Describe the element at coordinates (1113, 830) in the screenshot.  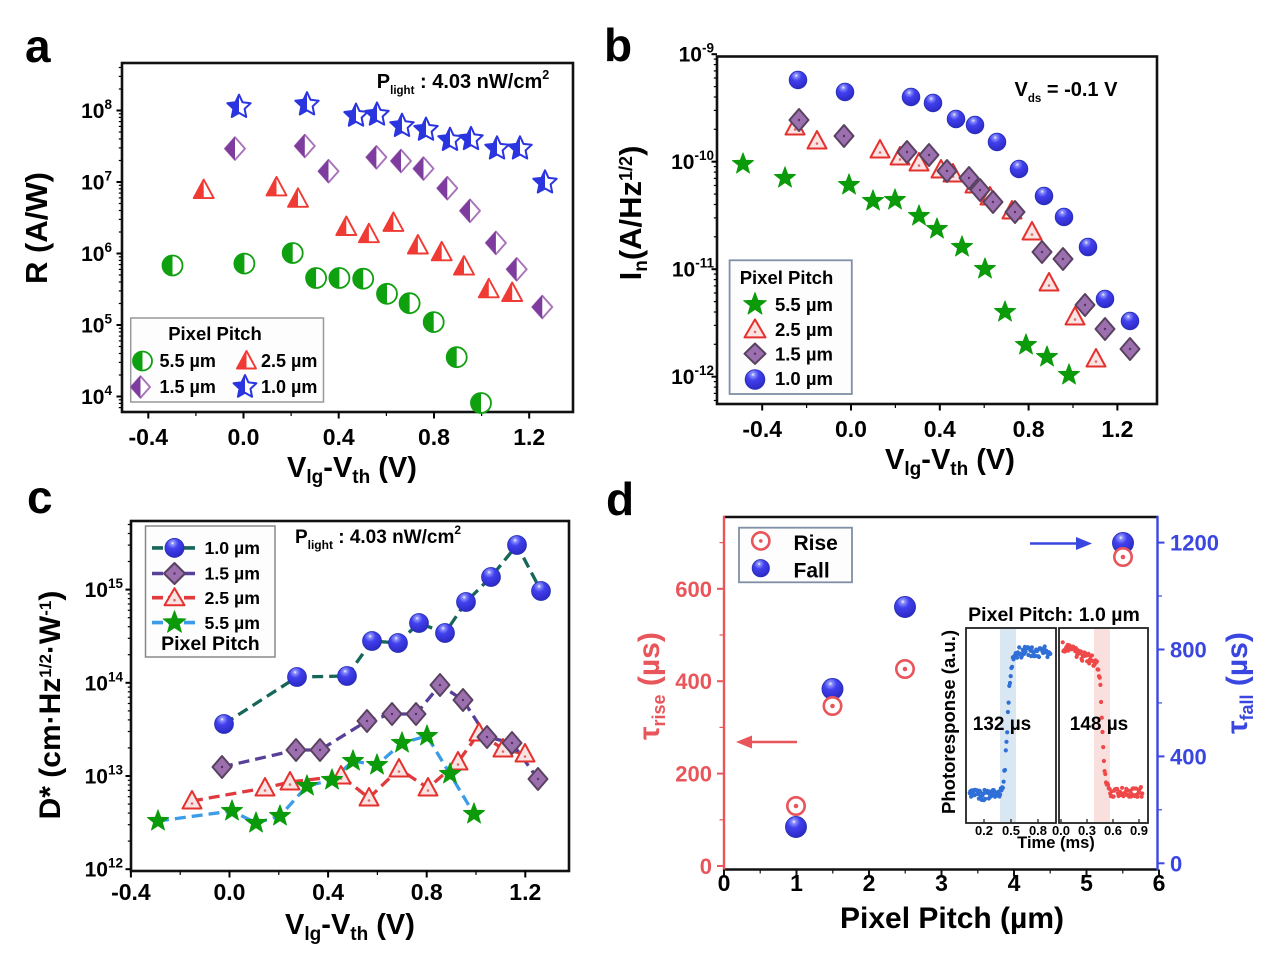
I see `svg-text: 0.6` at that location.